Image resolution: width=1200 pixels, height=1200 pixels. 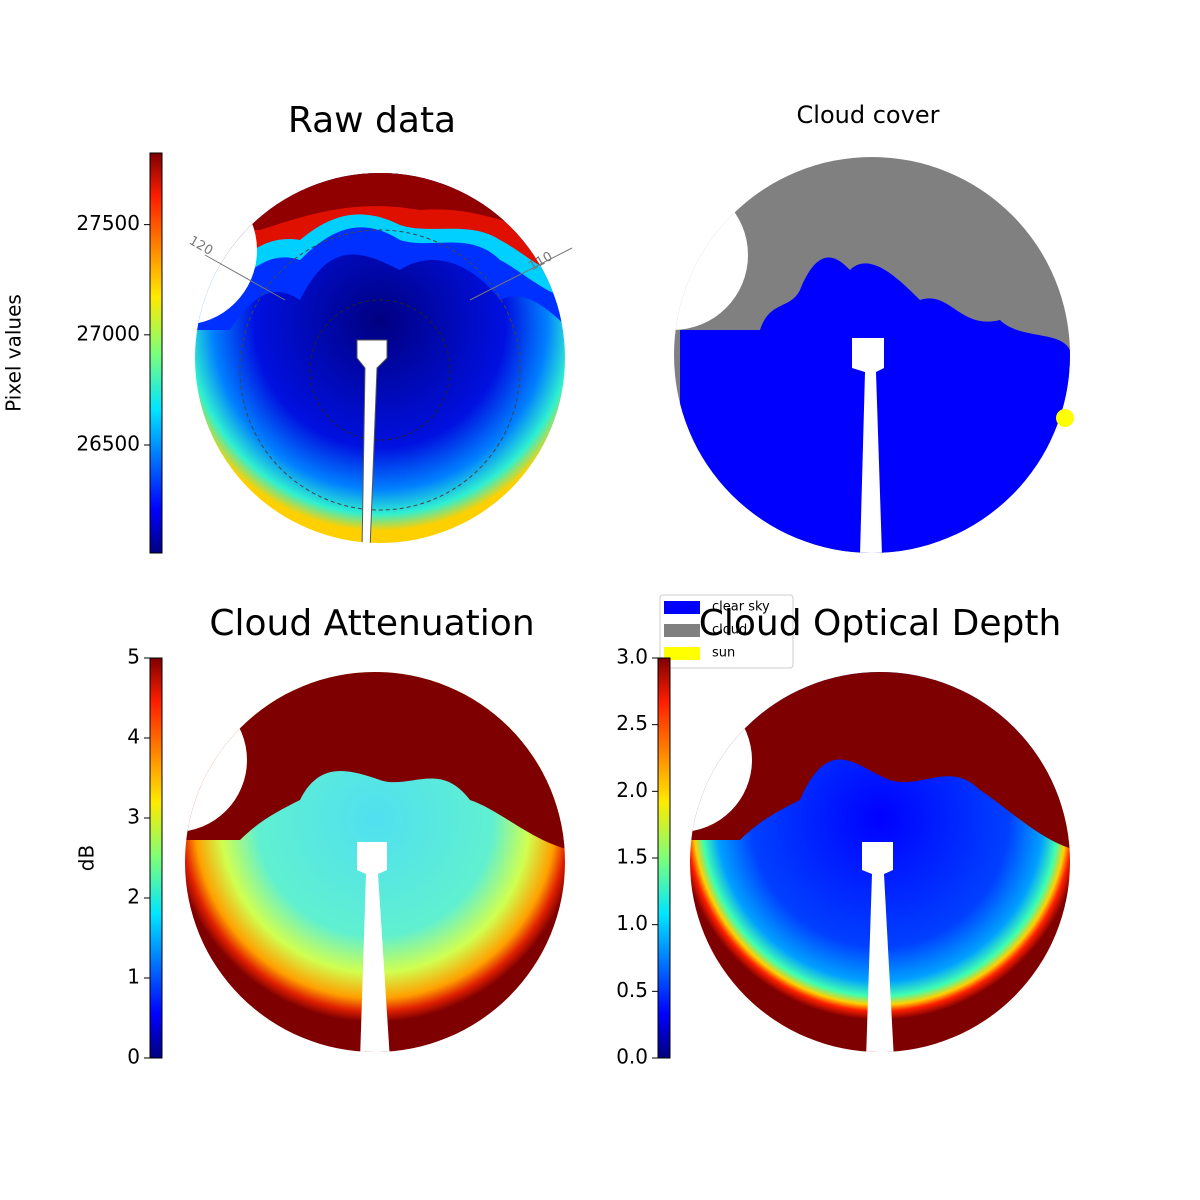 What do you see at coordinates (868, 115) in the screenshot?
I see `chart-title: Cloud cover` at bounding box center [868, 115].